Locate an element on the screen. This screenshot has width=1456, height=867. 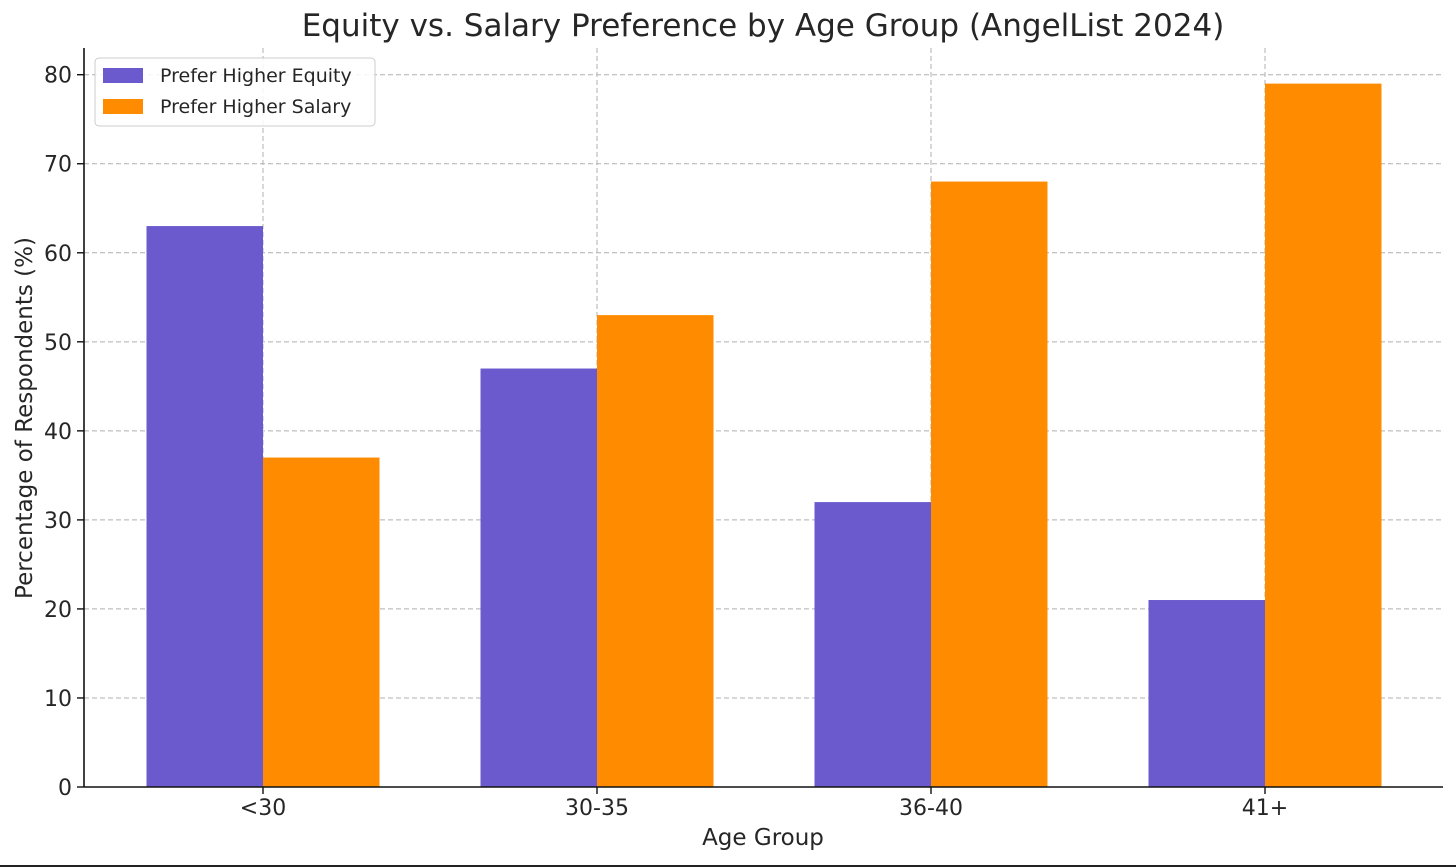
y-tick-label: 60 is located at coordinates (58, 254).